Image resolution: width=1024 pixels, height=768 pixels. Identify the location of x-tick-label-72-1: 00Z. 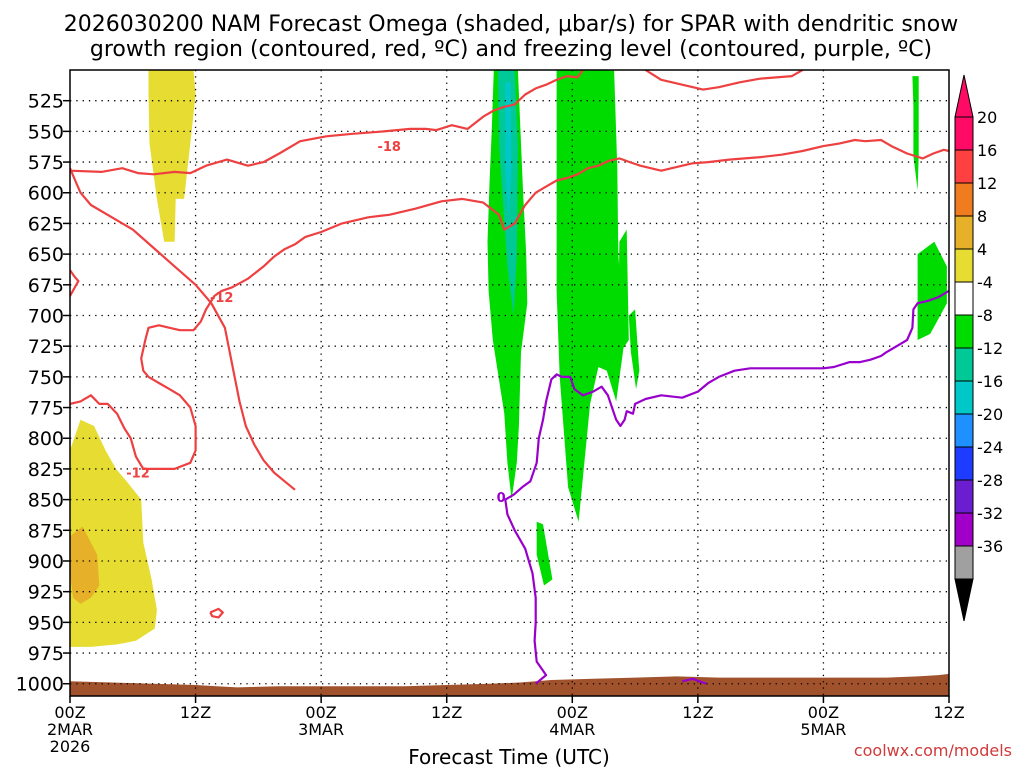
(823, 712).